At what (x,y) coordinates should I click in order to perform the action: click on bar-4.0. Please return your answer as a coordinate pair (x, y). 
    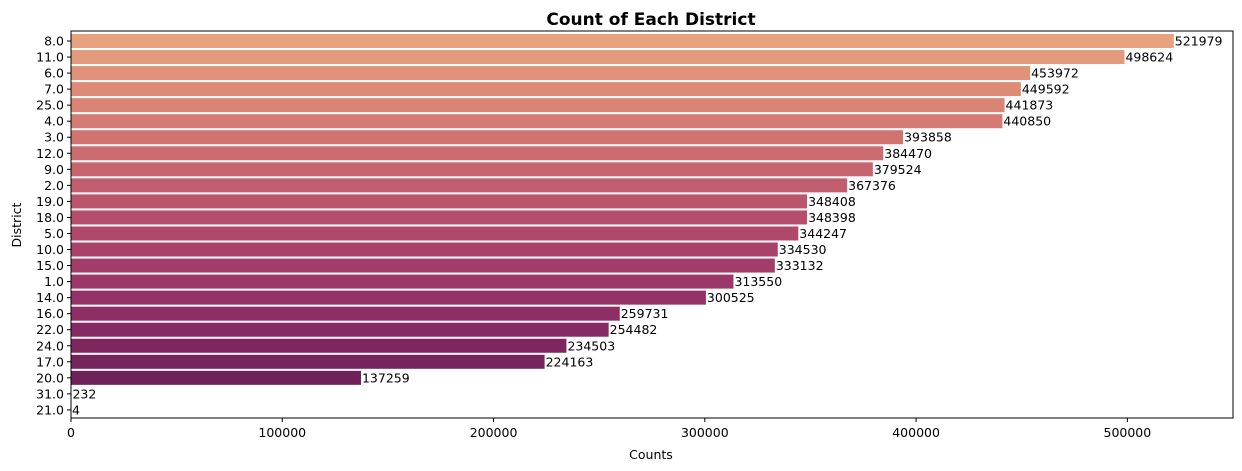
    Looking at the image, I should click on (537, 121).